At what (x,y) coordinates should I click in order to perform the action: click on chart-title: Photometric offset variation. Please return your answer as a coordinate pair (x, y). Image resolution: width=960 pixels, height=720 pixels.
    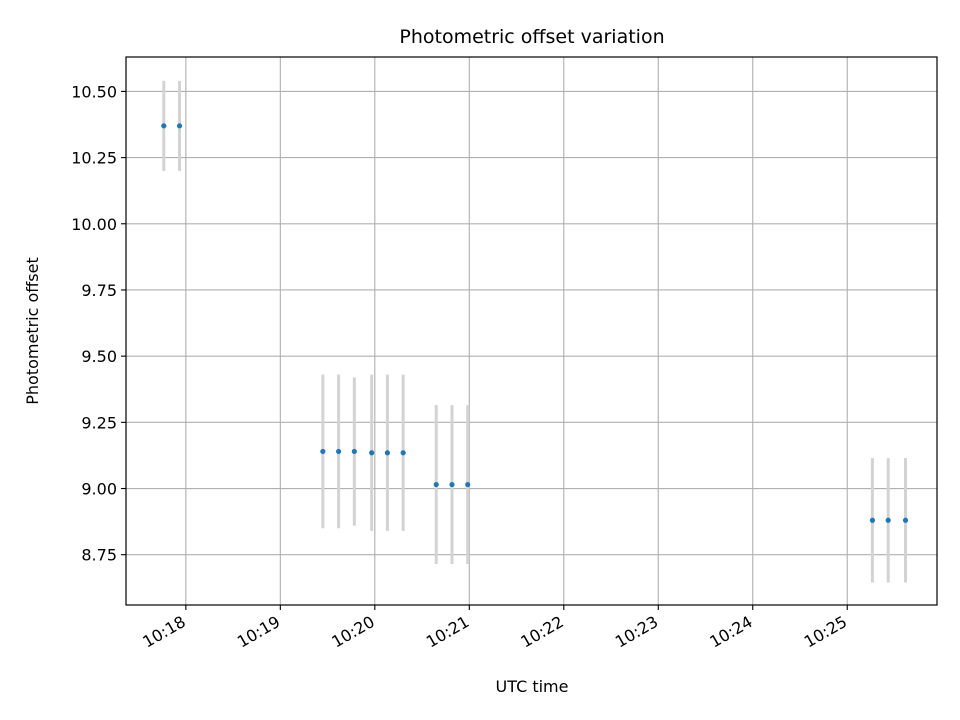
    Looking at the image, I should click on (531, 37).